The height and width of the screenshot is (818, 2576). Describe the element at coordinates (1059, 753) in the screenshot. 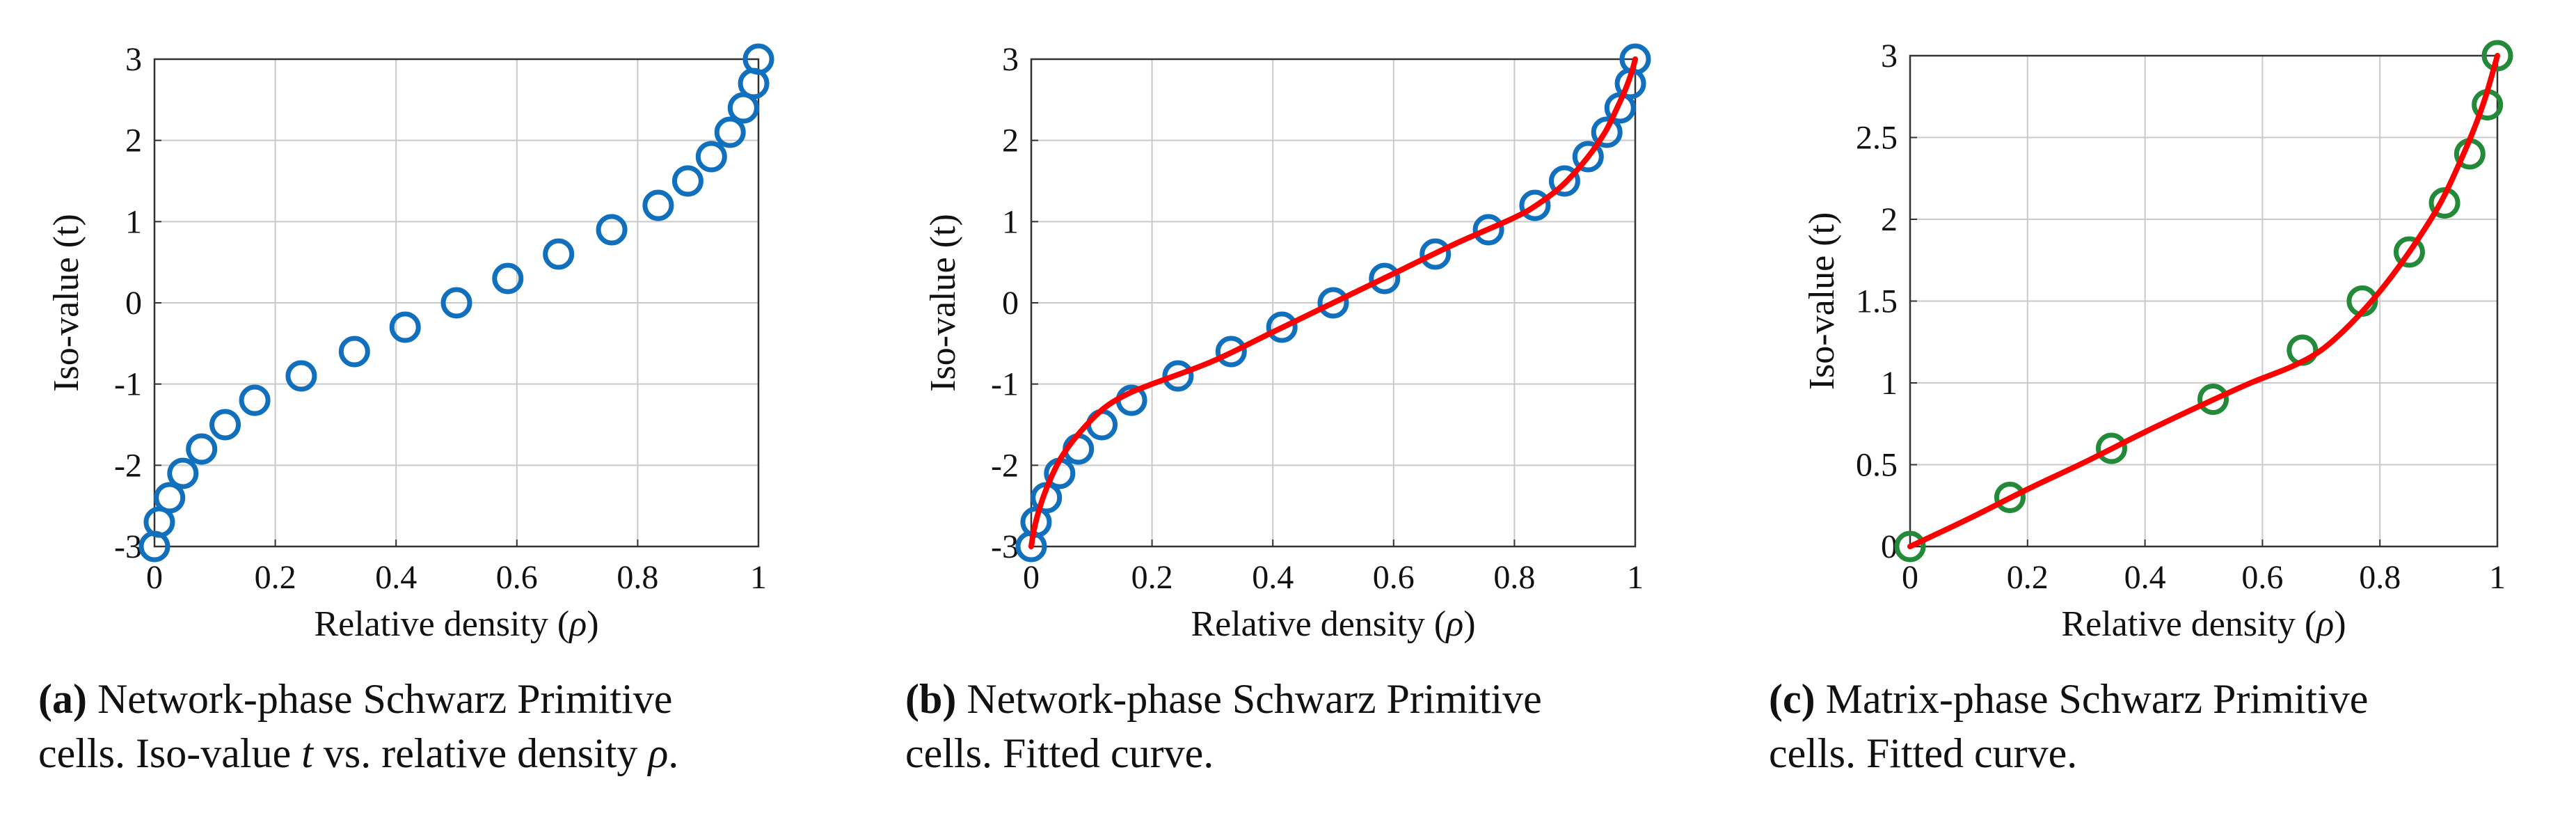

I see `caption-b-line2: cells. Fitted curve.` at that location.